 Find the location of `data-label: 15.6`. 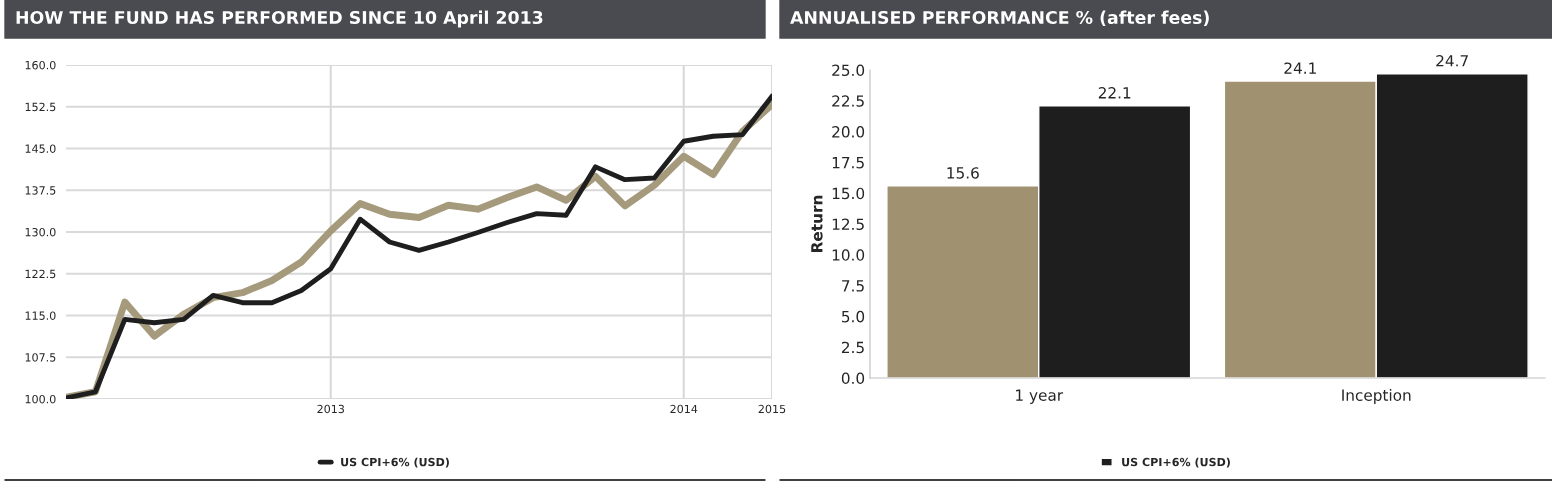

data-label: 15.6 is located at coordinates (963, 173).